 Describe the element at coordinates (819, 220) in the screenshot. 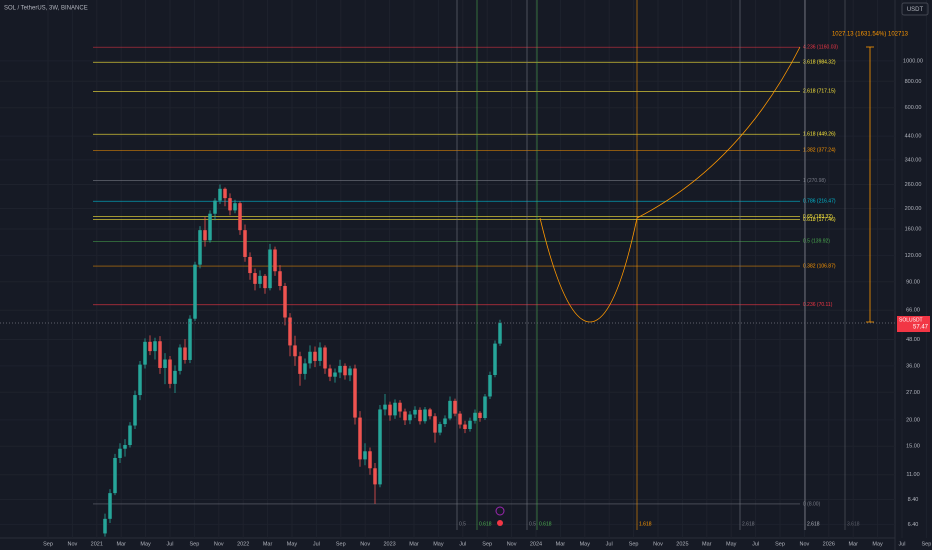

I see `fib-label: 0.618 (177.46)` at that location.